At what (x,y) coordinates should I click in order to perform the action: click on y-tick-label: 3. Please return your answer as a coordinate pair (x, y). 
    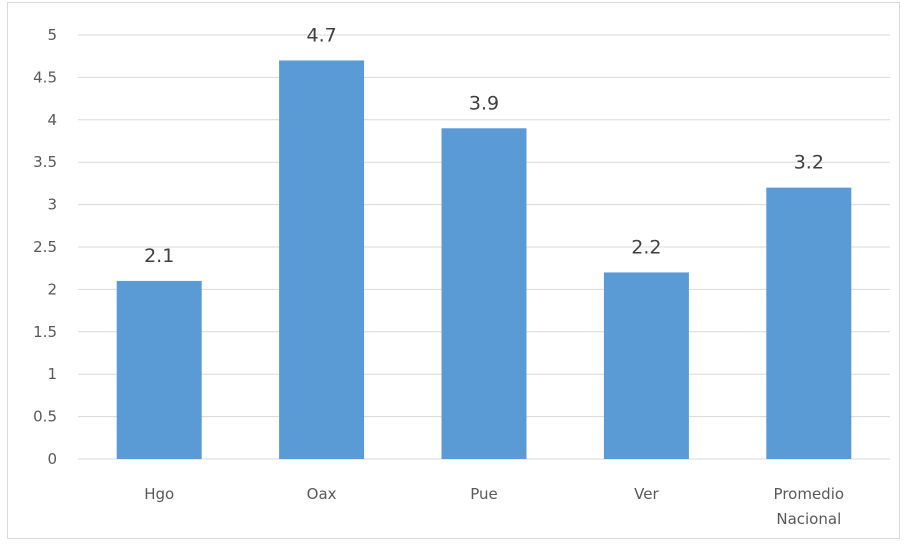
    Looking at the image, I should click on (52, 205).